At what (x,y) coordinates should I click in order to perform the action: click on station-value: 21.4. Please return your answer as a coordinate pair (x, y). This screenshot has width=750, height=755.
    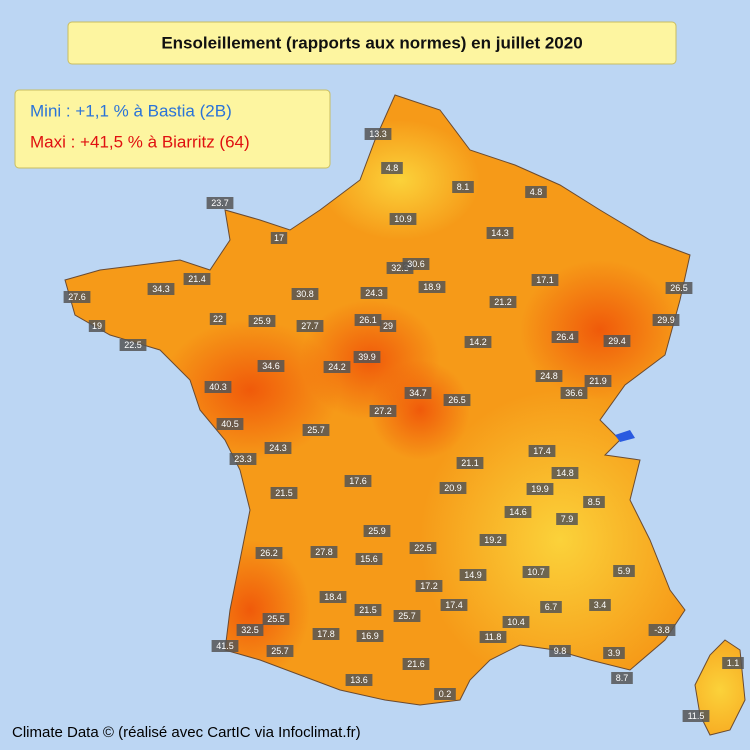
    Looking at the image, I should click on (197, 279).